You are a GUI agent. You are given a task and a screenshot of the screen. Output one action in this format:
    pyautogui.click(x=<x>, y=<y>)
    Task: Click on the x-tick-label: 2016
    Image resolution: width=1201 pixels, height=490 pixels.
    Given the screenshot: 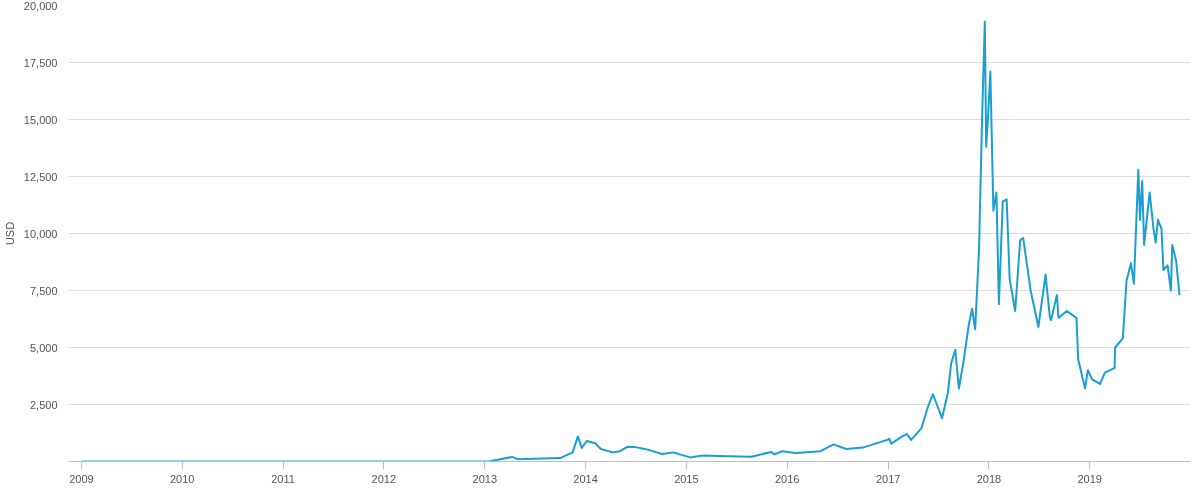 What is the action you would take?
    pyautogui.click(x=787, y=478)
    